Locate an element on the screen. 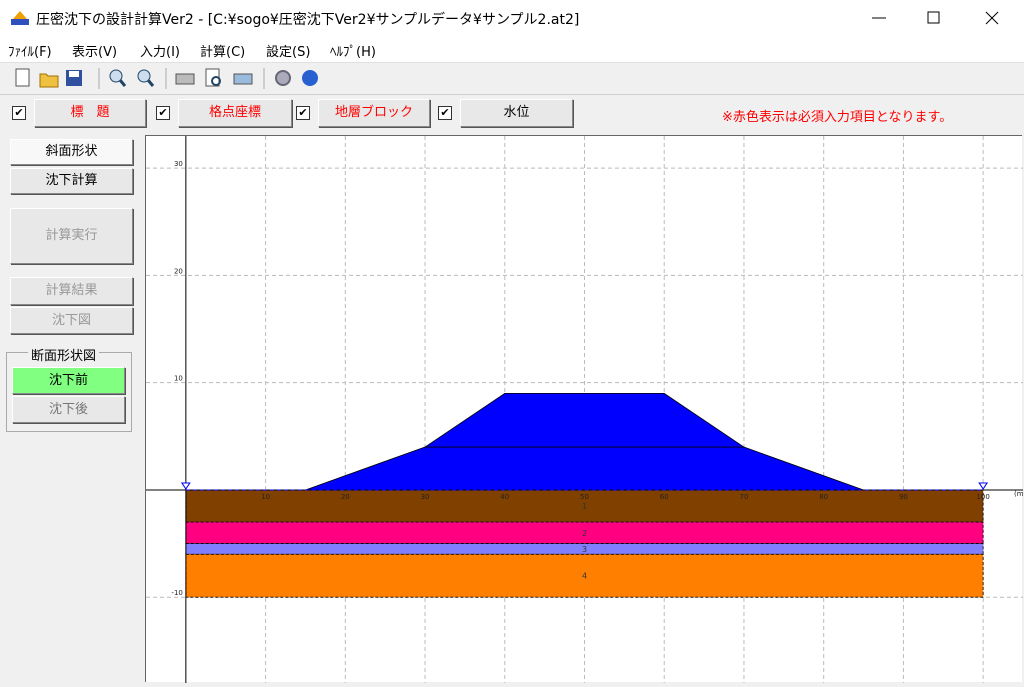 The height and width of the screenshot is (687, 1024). x-tick-label: 40 is located at coordinates (504, 497).